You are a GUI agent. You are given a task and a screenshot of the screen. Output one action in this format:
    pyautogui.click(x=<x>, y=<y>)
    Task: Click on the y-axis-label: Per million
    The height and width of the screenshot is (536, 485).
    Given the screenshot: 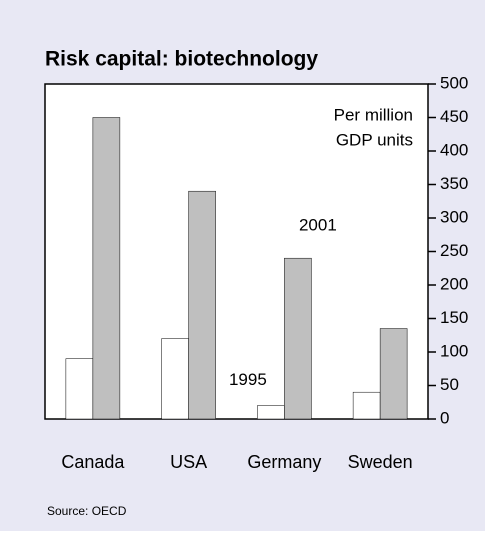 What is the action you would take?
    pyautogui.click(x=373, y=114)
    